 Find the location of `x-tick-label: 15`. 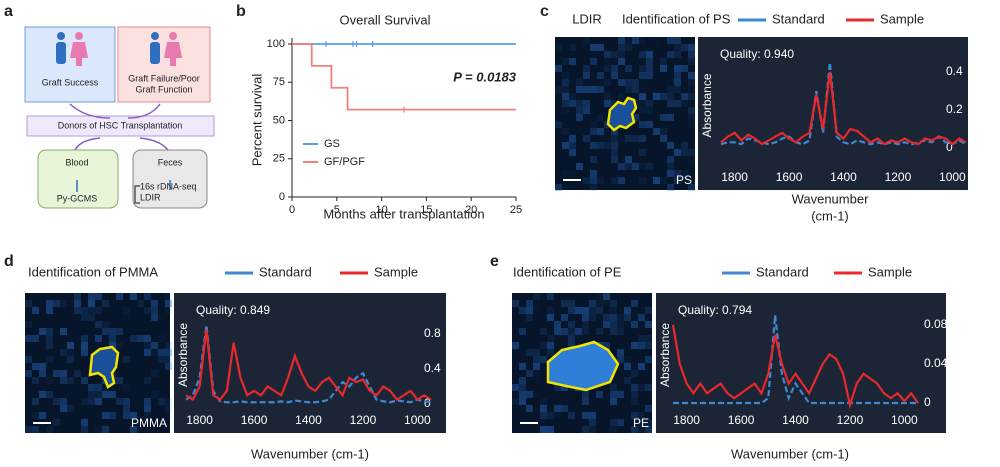

x-tick-label: 15 is located at coordinates (426, 210).